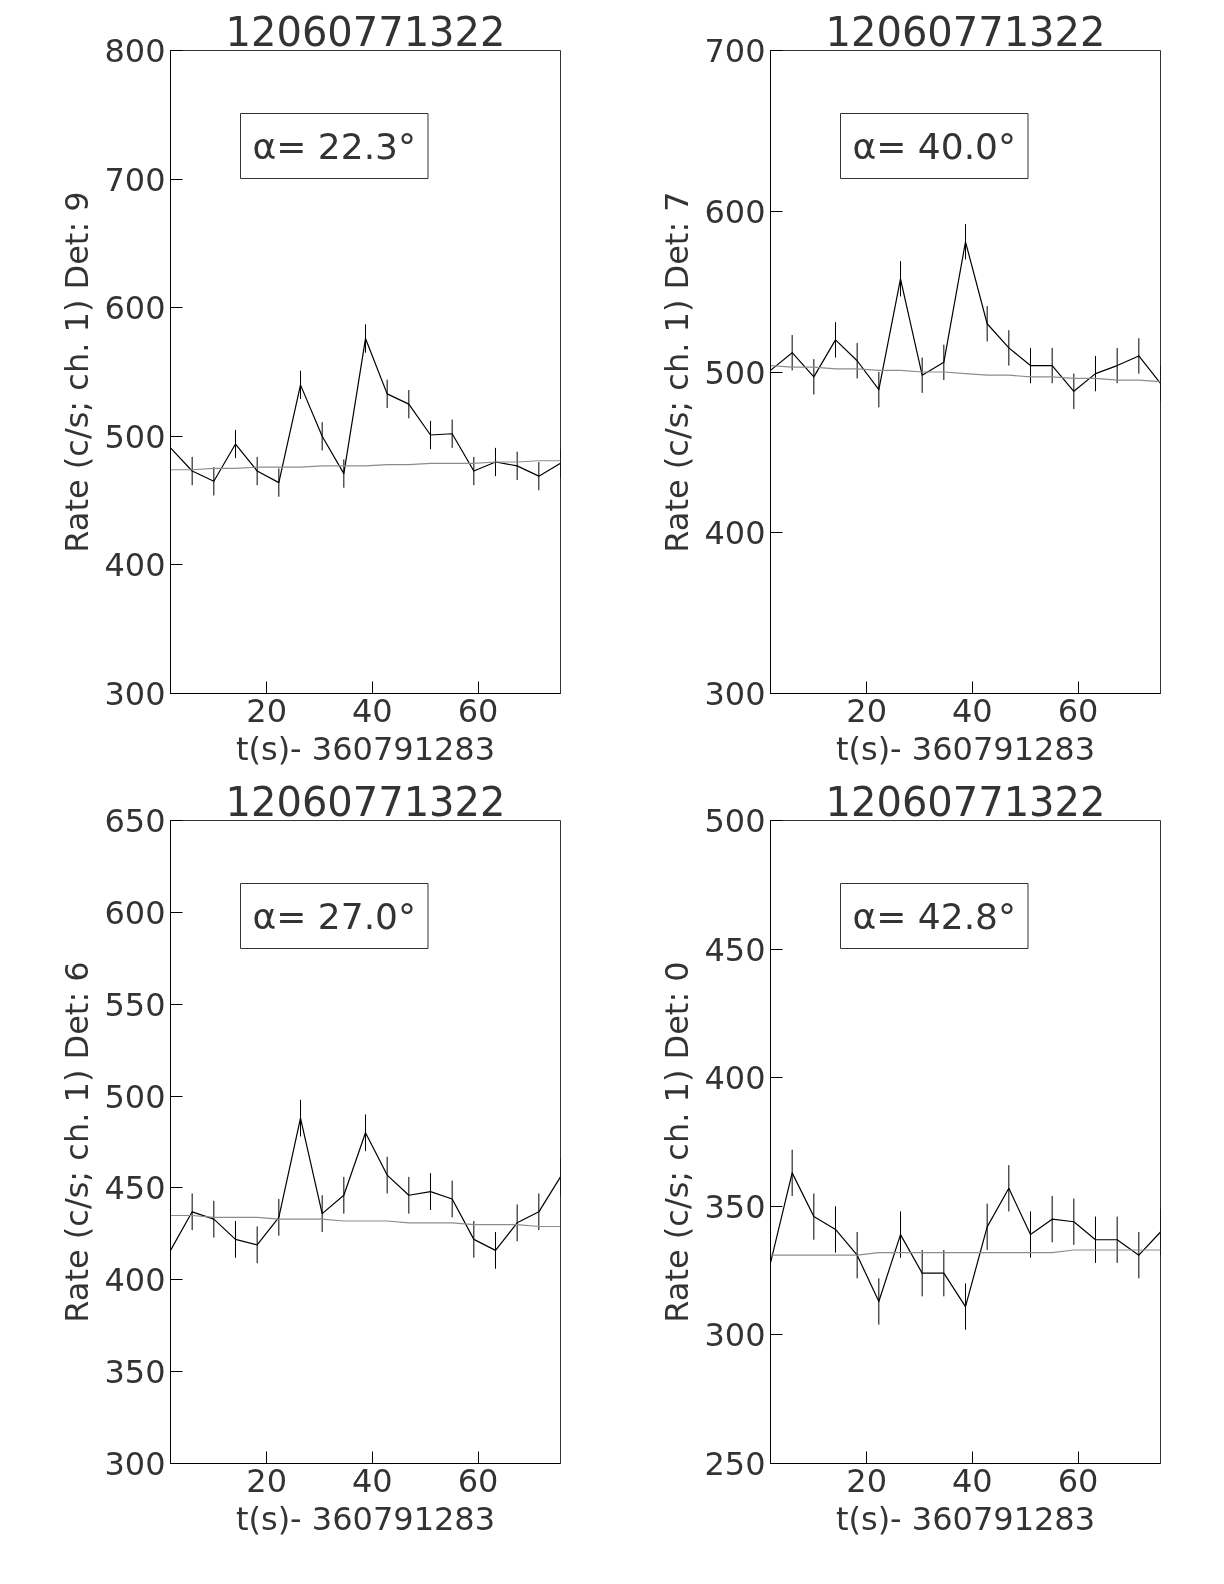 Image resolution: width=1224 pixels, height=1584 pixels. Describe the element at coordinates (677, 372) in the screenshot. I see `y-axis-title: Rate (c/s; ch. 1) Det: 7` at that location.